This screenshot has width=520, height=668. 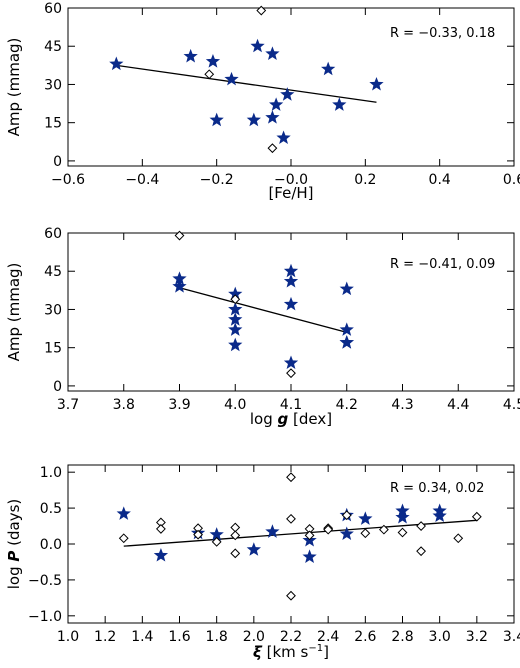 What do you see at coordinates (326, 652) in the screenshot?
I see `panel-3-xlabel-end: ]` at bounding box center [326, 652].